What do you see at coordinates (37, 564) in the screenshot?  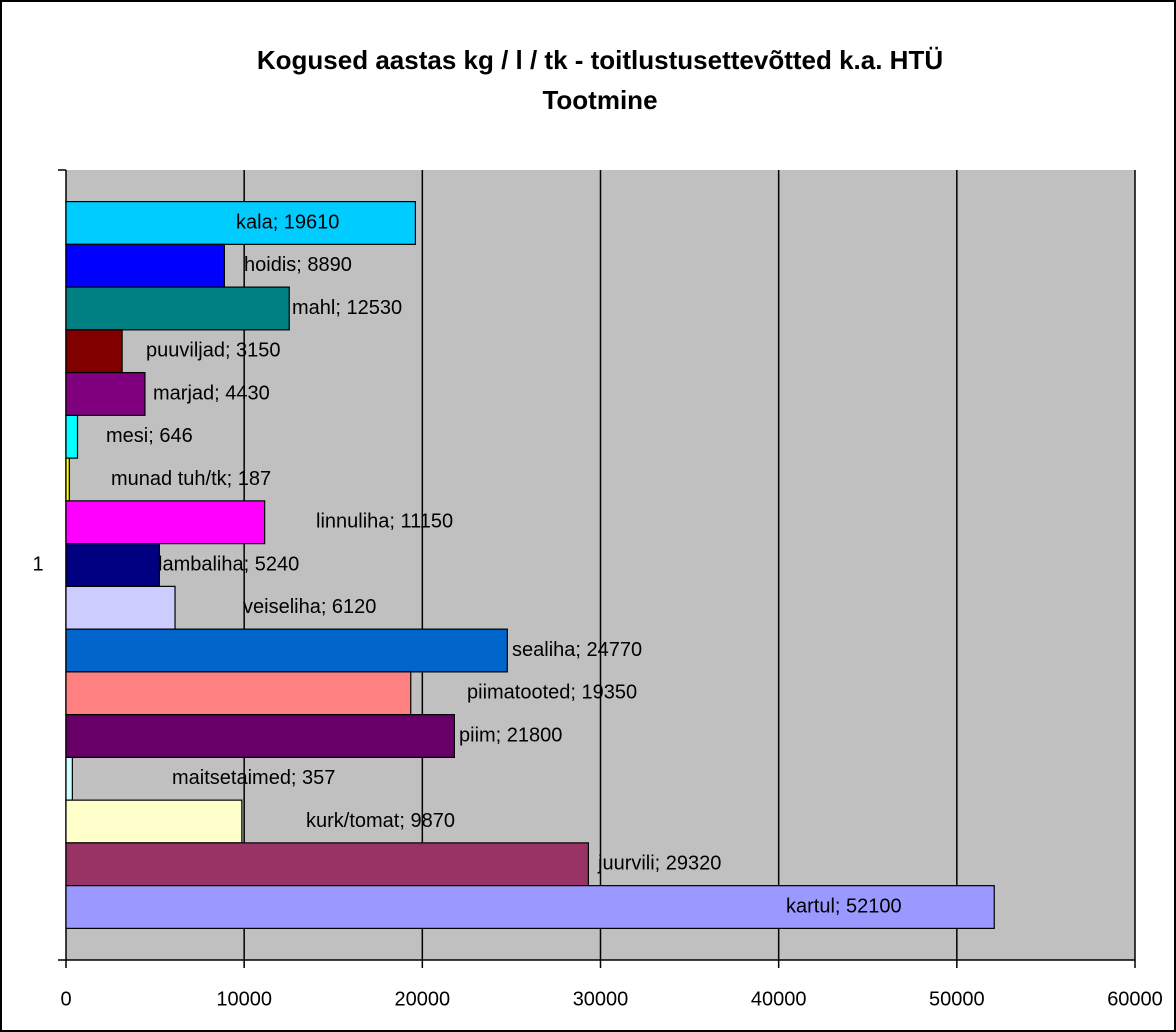 I see `y-tick-label: 1` at bounding box center [37, 564].